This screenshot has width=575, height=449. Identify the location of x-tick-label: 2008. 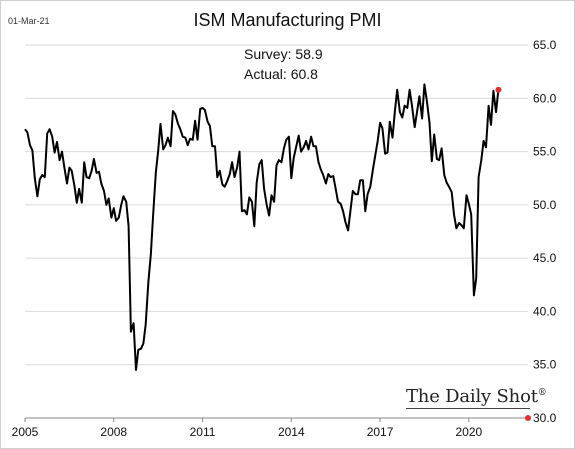
(113, 432).